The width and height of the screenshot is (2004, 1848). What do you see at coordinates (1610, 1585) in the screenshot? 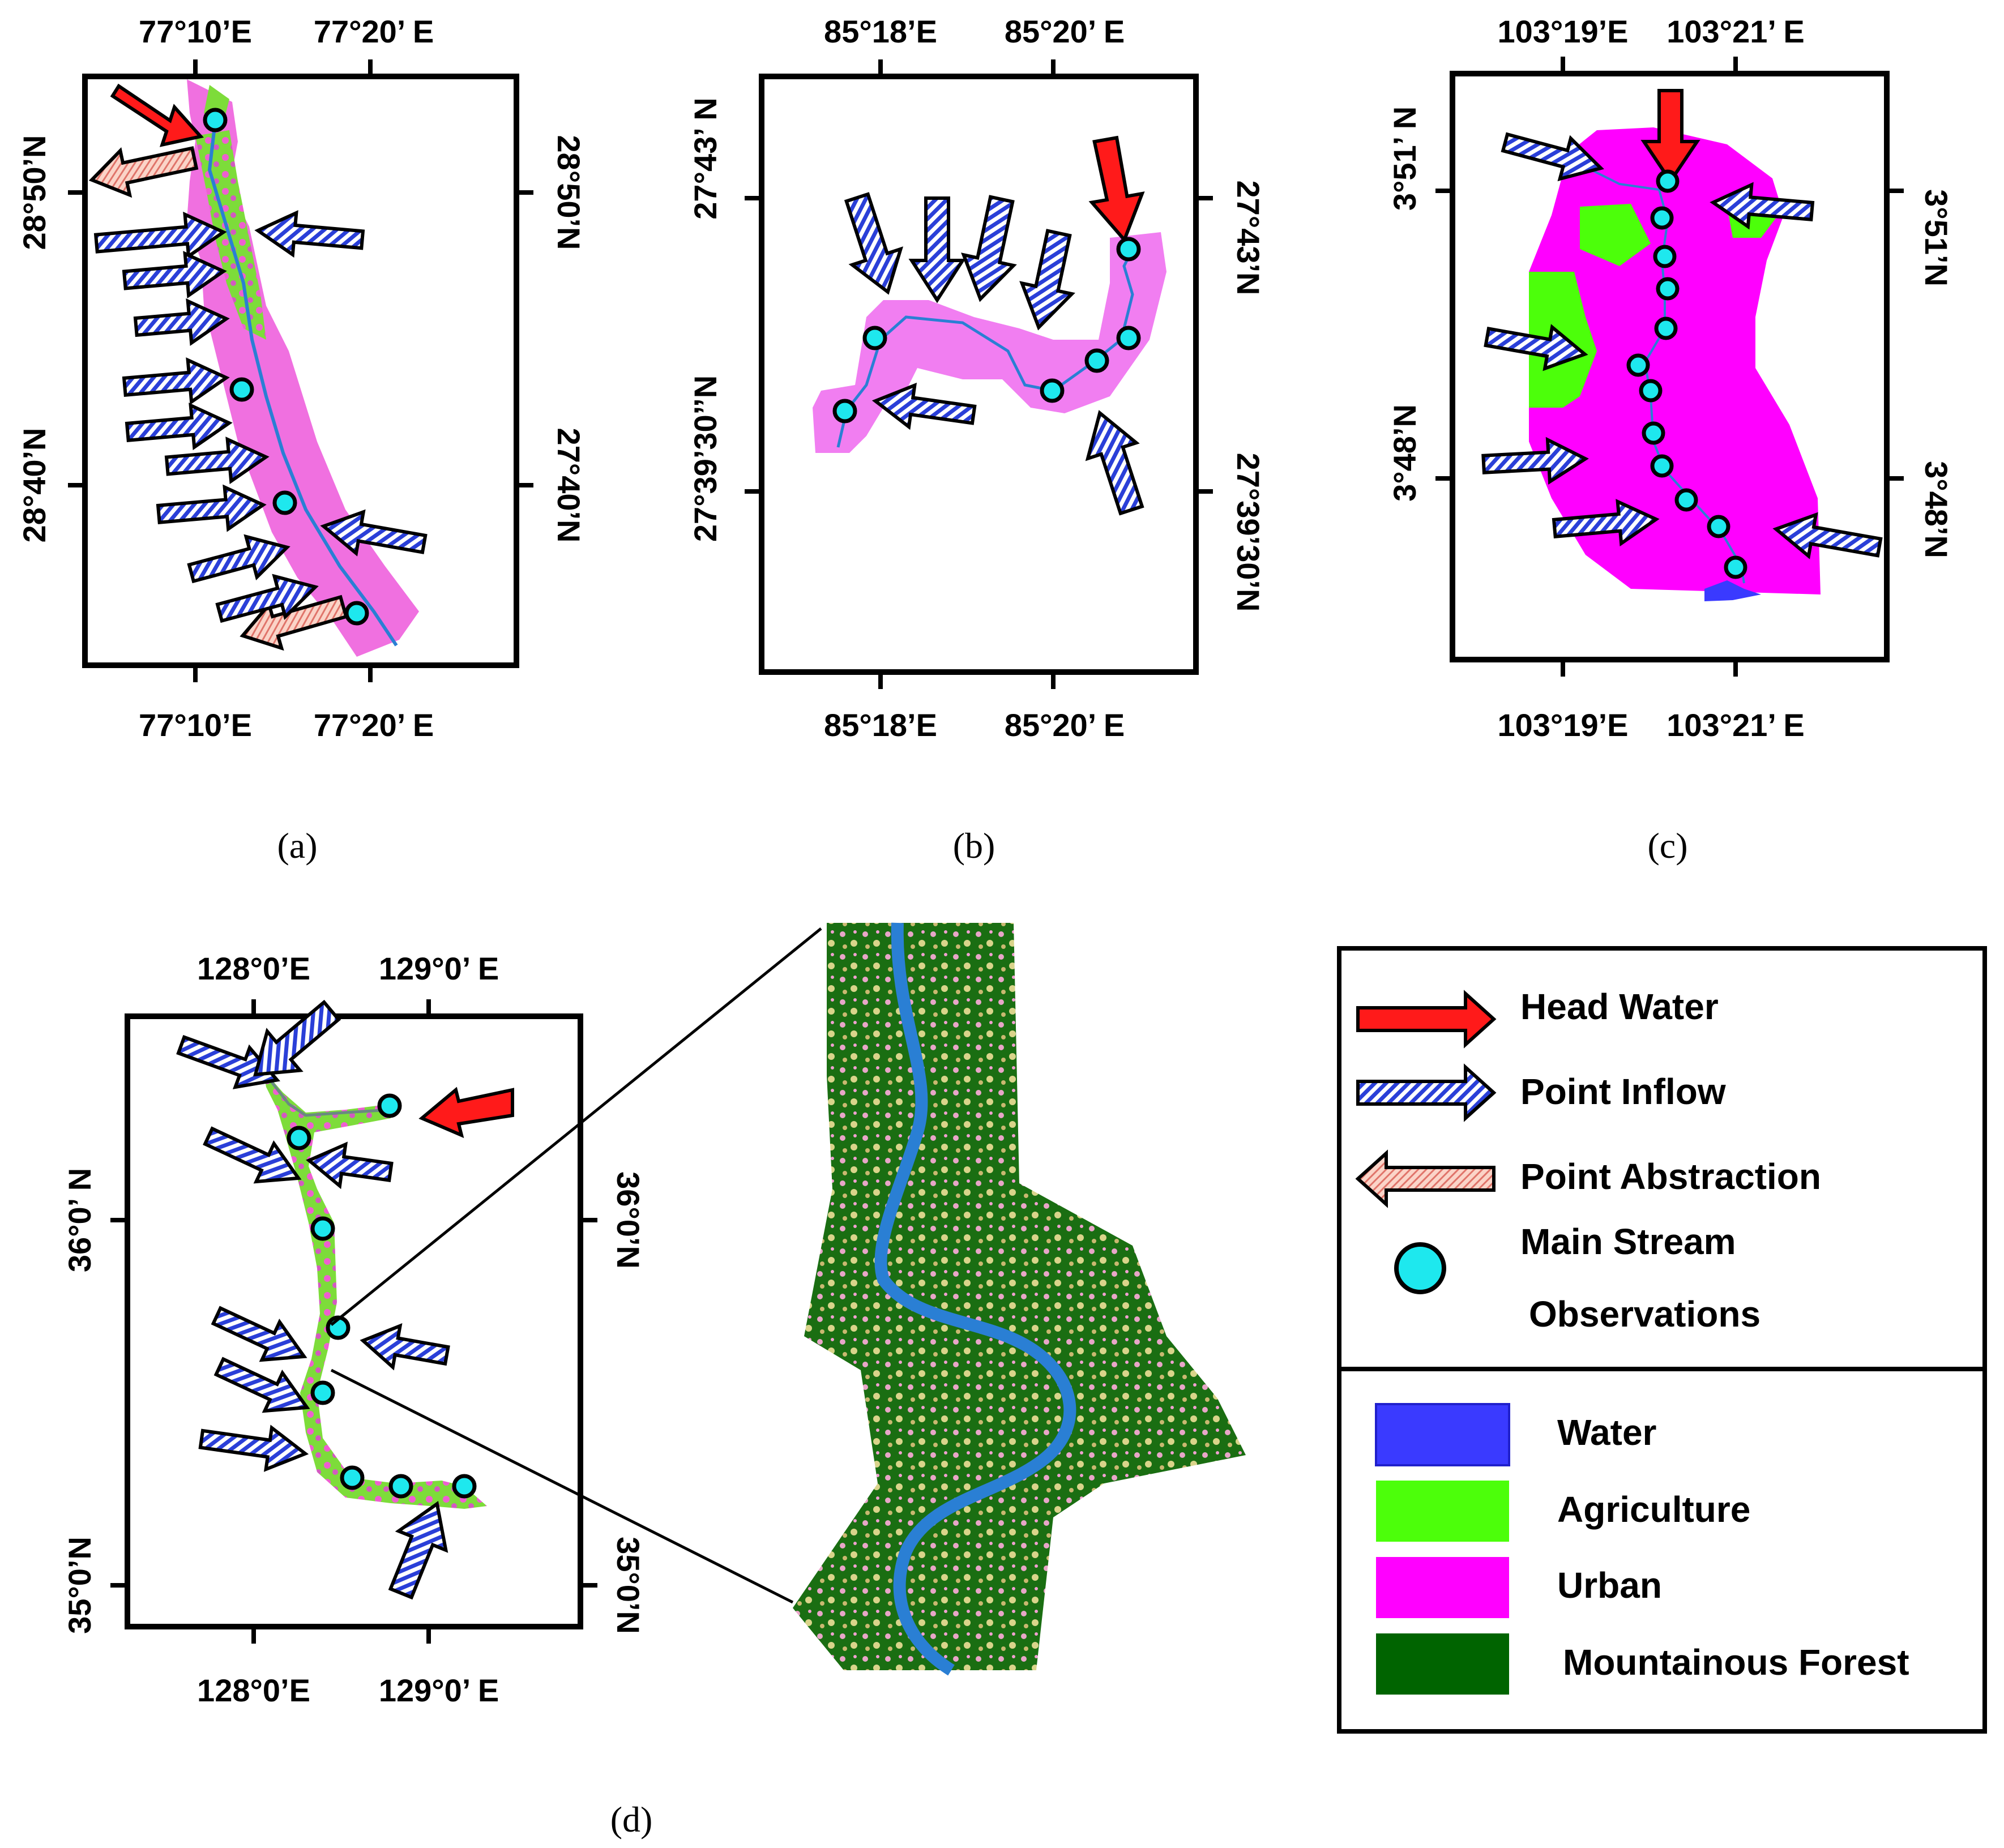
I see `legend-label: Urban` at bounding box center [1610, 1585].